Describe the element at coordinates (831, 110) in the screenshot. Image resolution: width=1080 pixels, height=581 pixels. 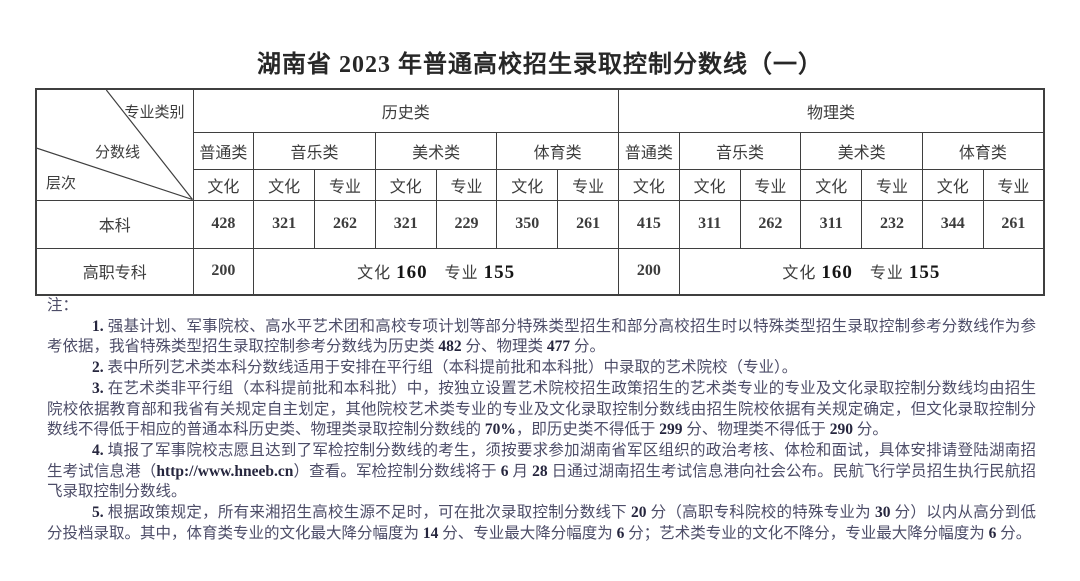
I see `group-header-physics: 物理类` at that location.